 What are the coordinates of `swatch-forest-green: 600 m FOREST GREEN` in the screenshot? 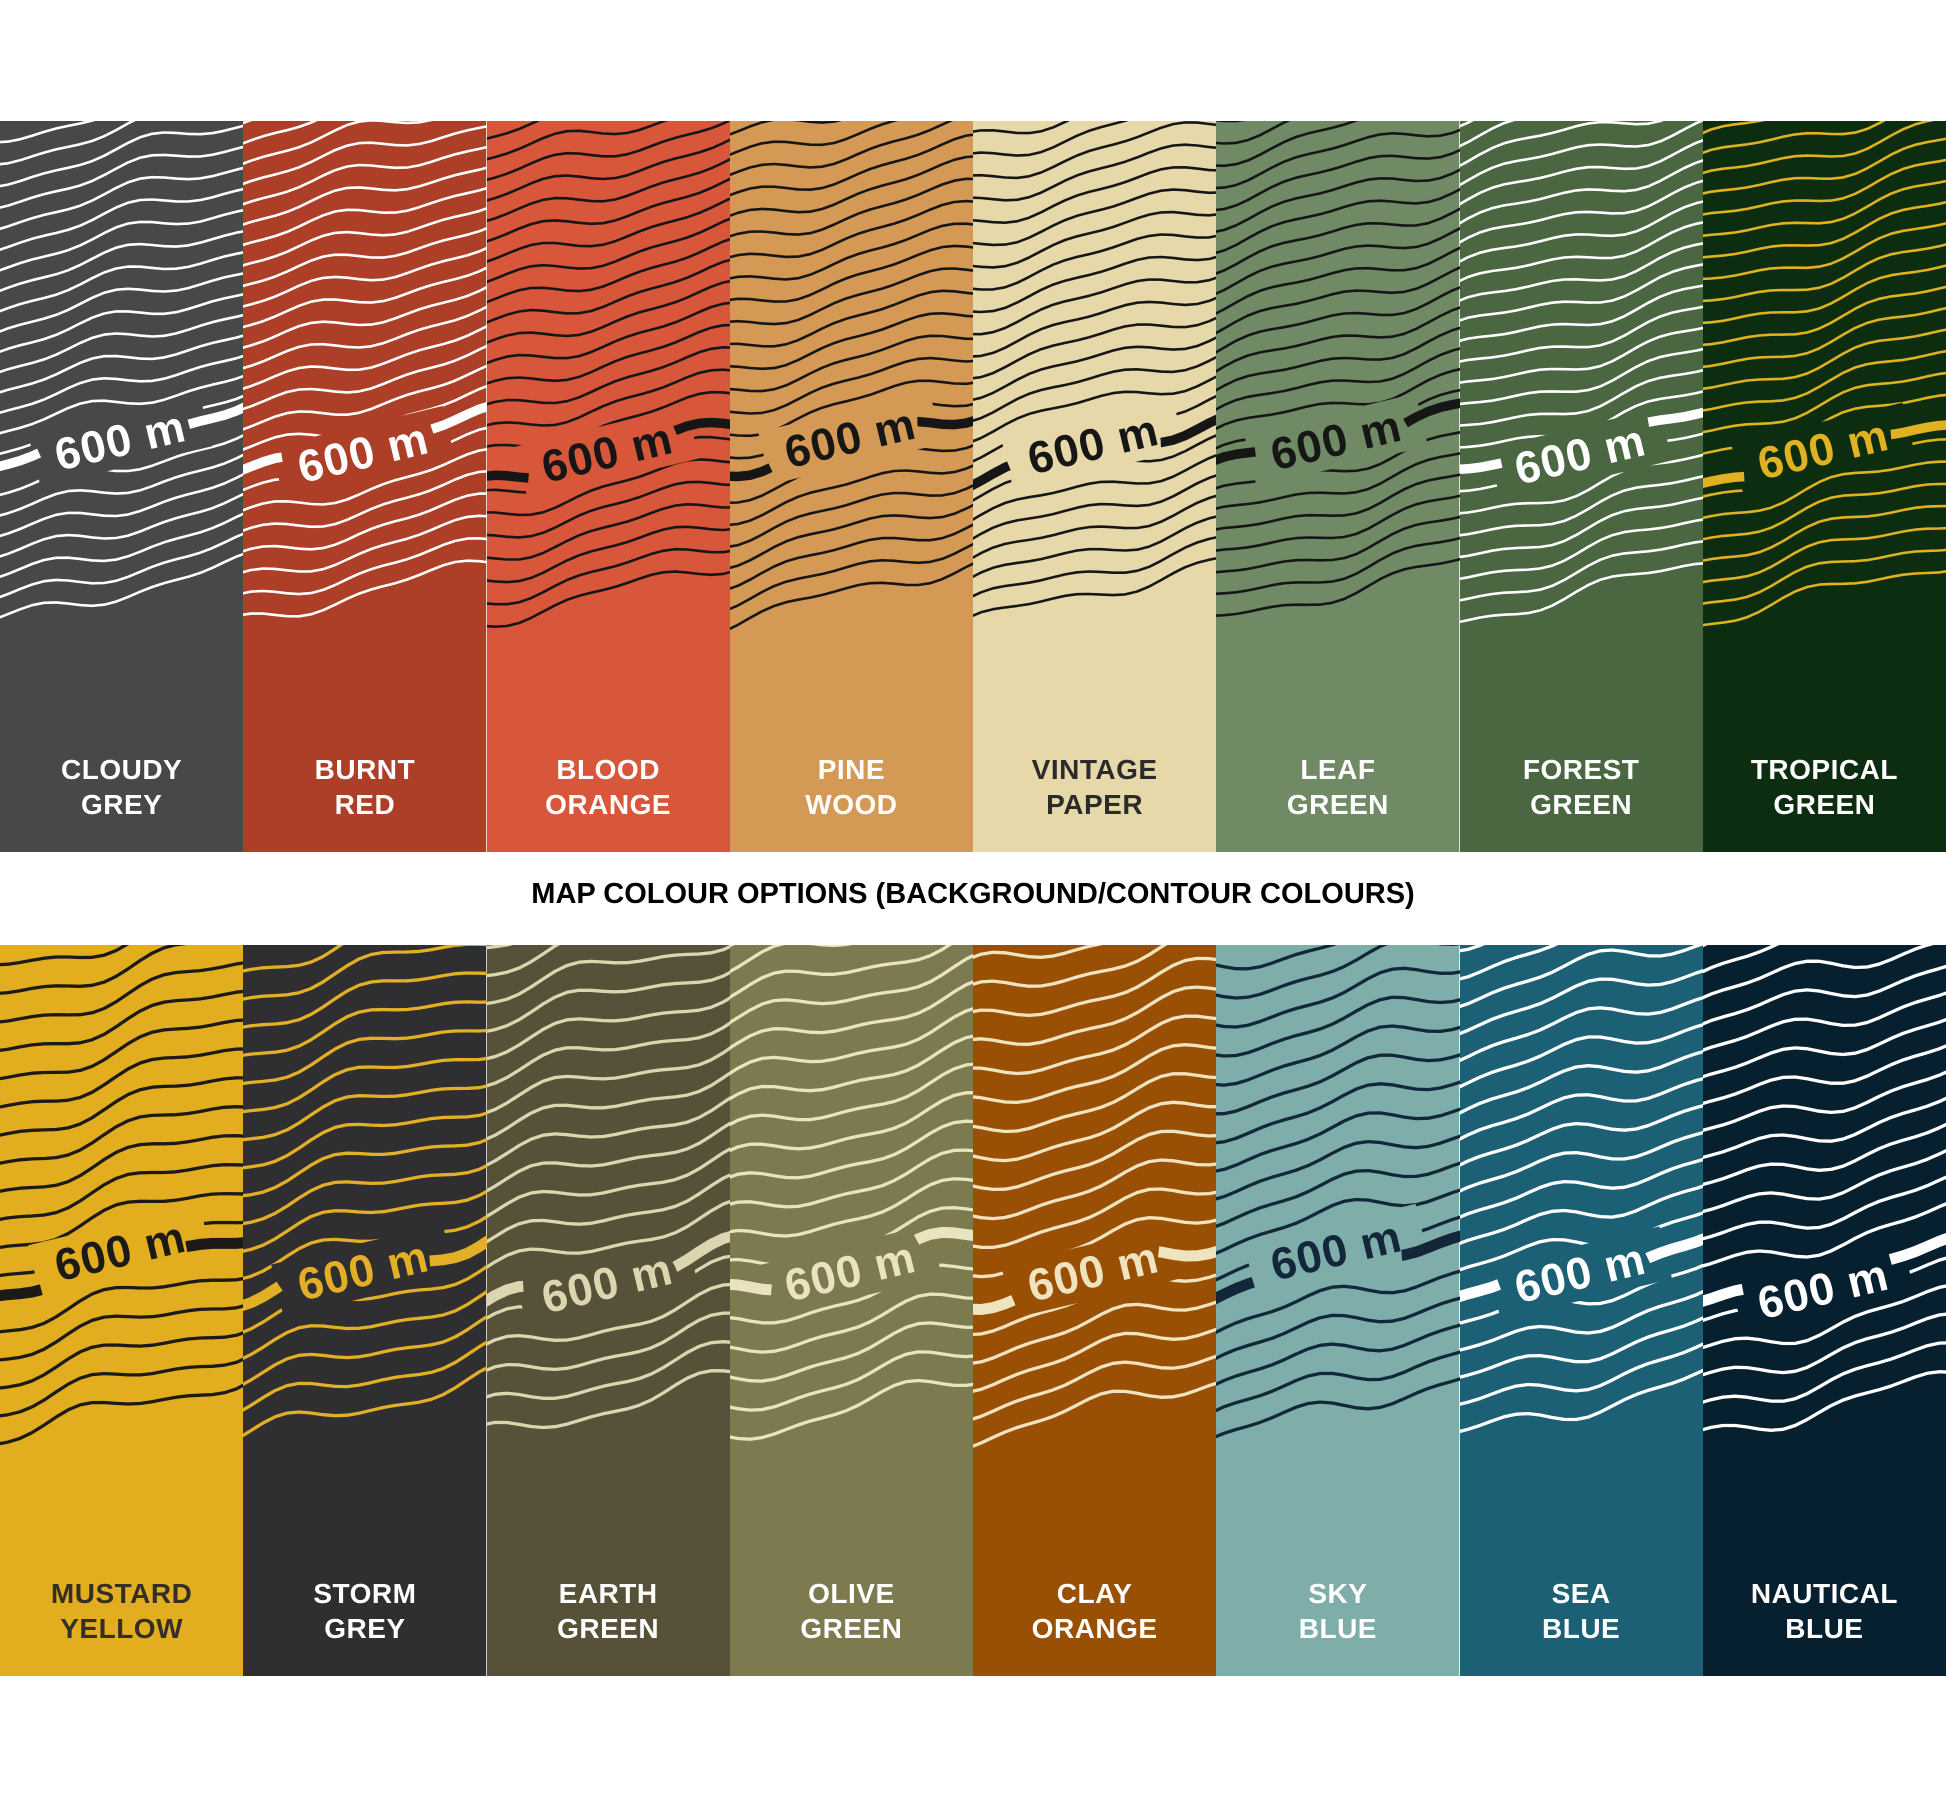 It's located at (1581, 486).